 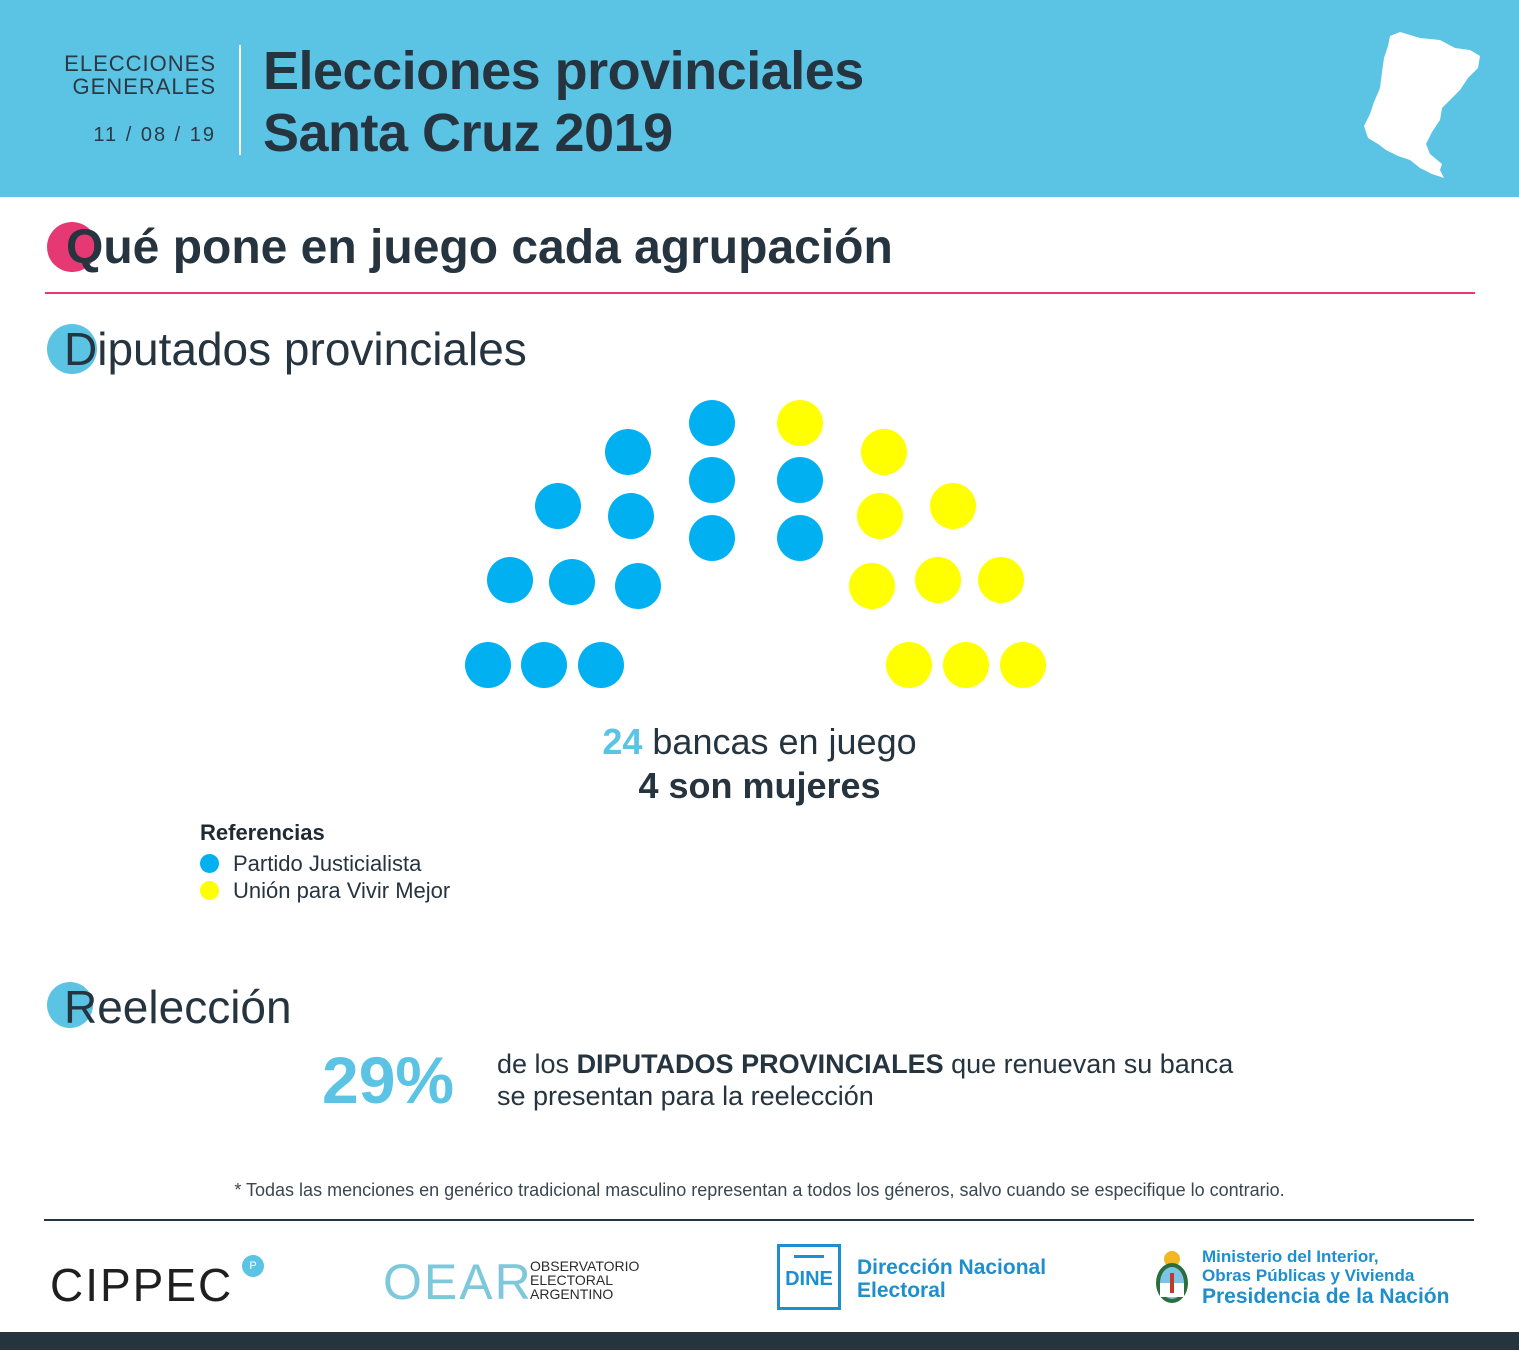 What do you see at coordinates (327, 863) in the screenshot?
I see `legend-label-pj: Partido Justicialista` at bounding box center [327, 863].